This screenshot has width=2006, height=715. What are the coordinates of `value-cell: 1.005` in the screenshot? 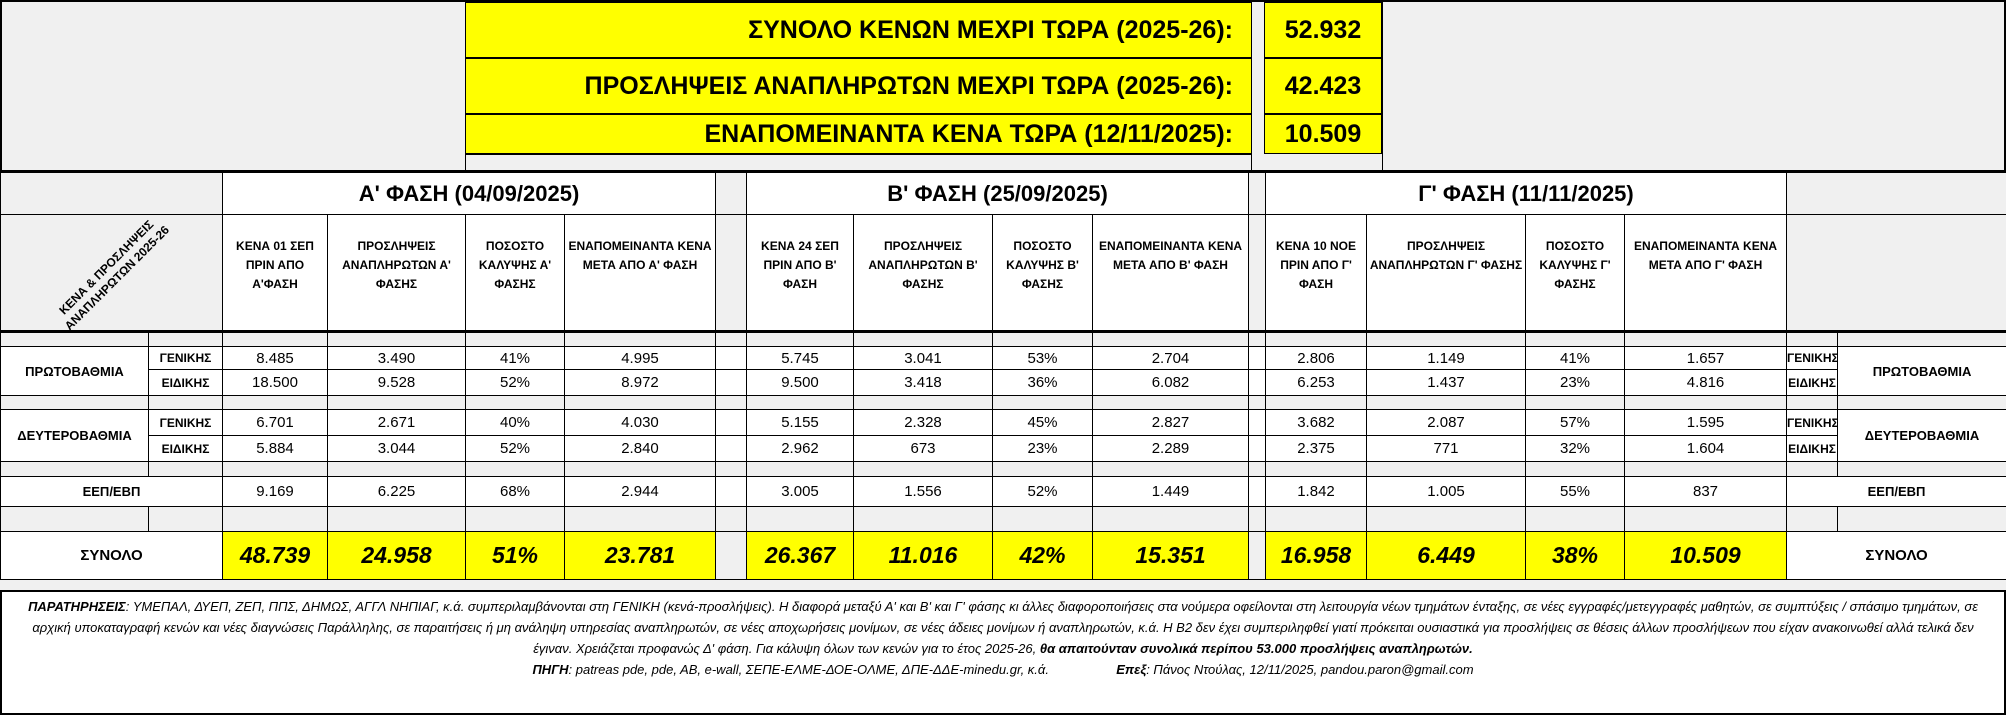 It's located at (1446, 491).